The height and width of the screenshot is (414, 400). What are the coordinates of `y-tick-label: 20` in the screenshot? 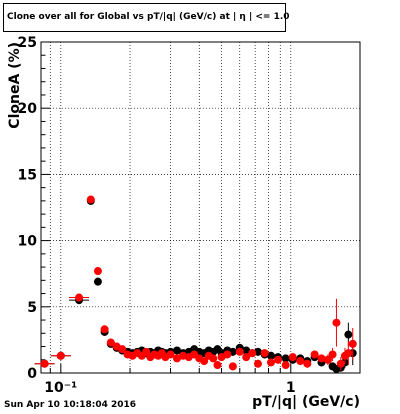 It's located at (28, 109).